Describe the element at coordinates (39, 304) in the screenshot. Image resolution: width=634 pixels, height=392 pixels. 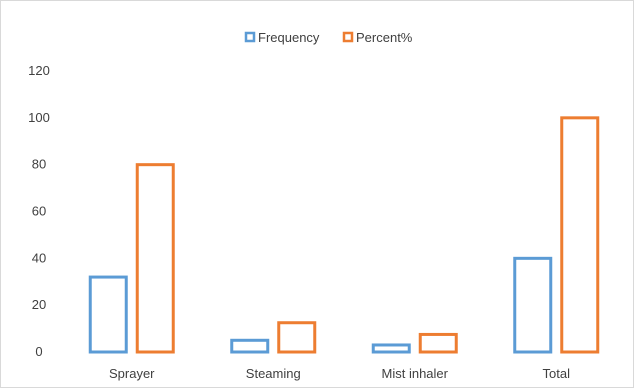
I see `y-tick-label: 20` at that location.